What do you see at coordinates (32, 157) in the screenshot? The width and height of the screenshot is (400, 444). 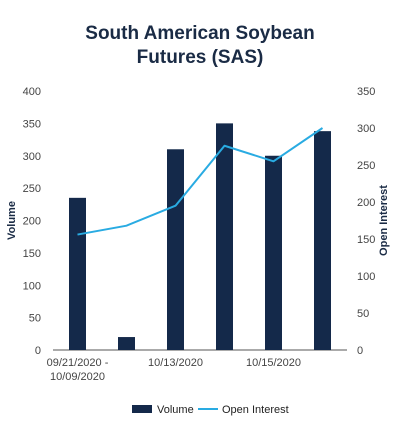 I see `left-tick-label: 300` at bounding box center [32, 157].